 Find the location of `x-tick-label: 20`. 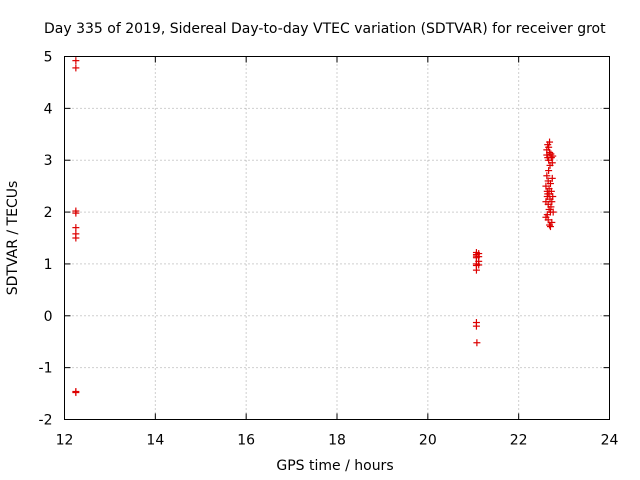

x-tick-label: 20 is located at coordinates (428, 441).